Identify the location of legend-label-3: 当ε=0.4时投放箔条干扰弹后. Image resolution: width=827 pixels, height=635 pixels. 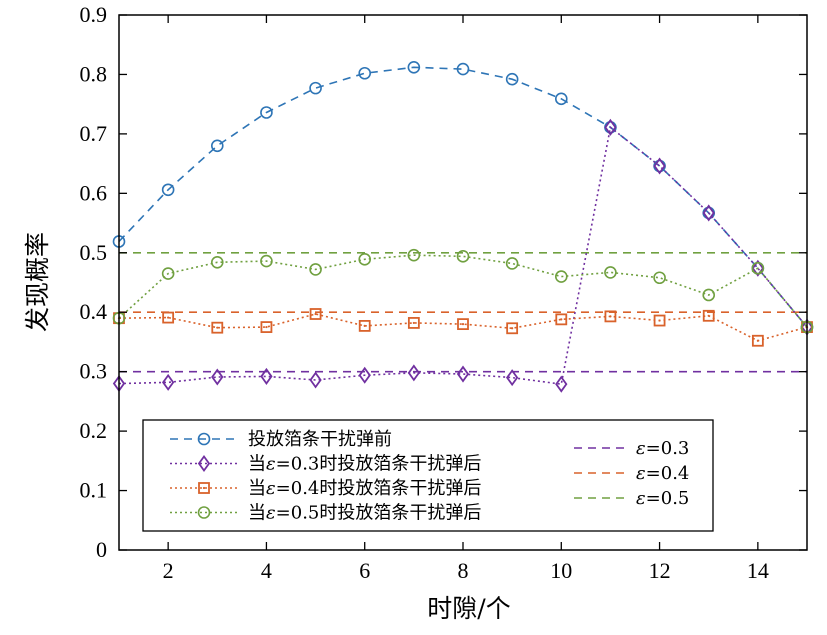
(364, 488).